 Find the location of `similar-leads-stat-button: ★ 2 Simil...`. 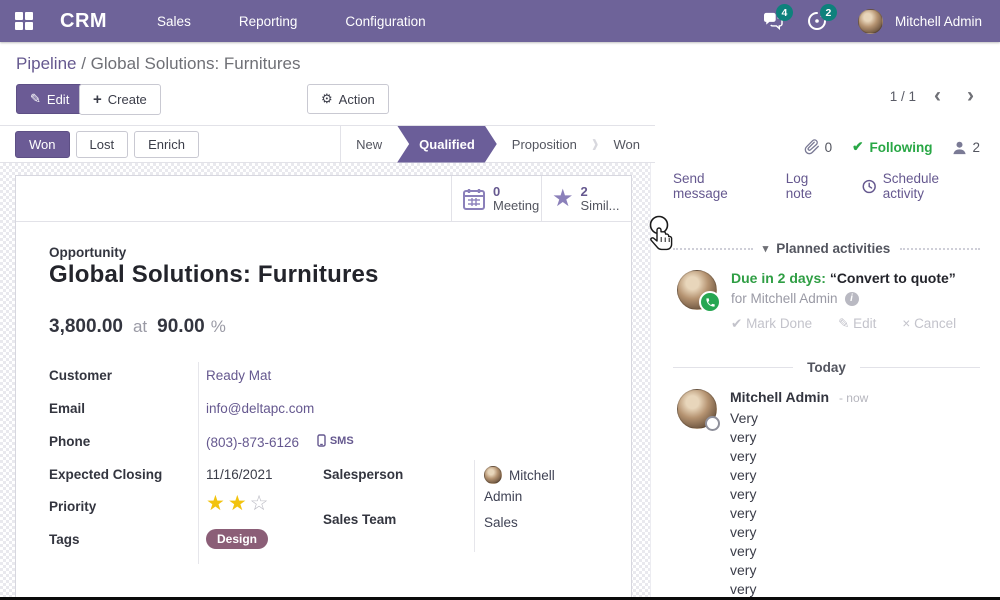

similar-leads-stat-button: ★ 2 Simil... is located at coordinates (586, 198).